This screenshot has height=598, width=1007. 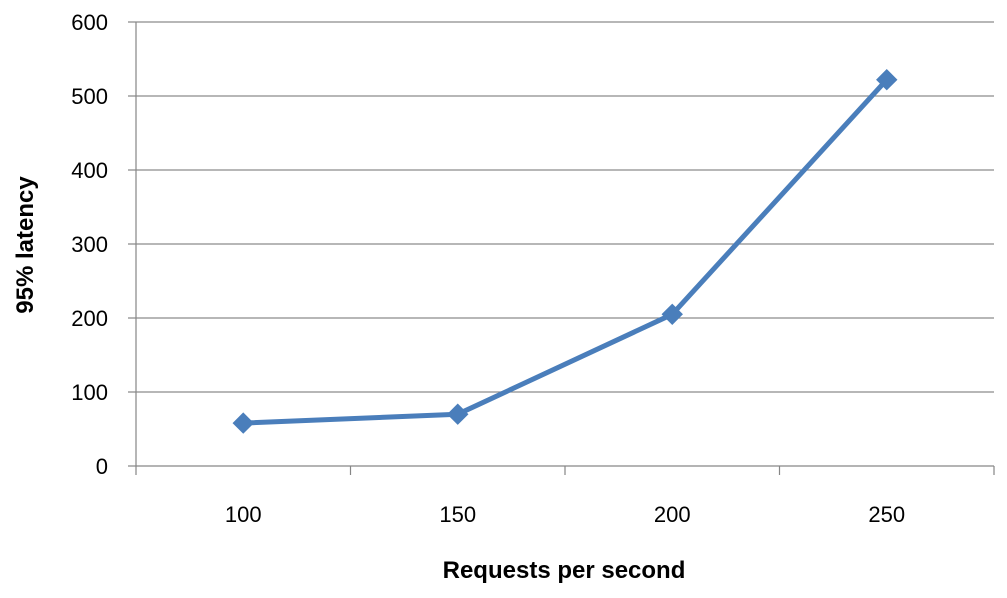 What do you see at coordinates (672, 514) in the screenshot?
I see `x-tick-label: 200` at bounding box center [672, 514].